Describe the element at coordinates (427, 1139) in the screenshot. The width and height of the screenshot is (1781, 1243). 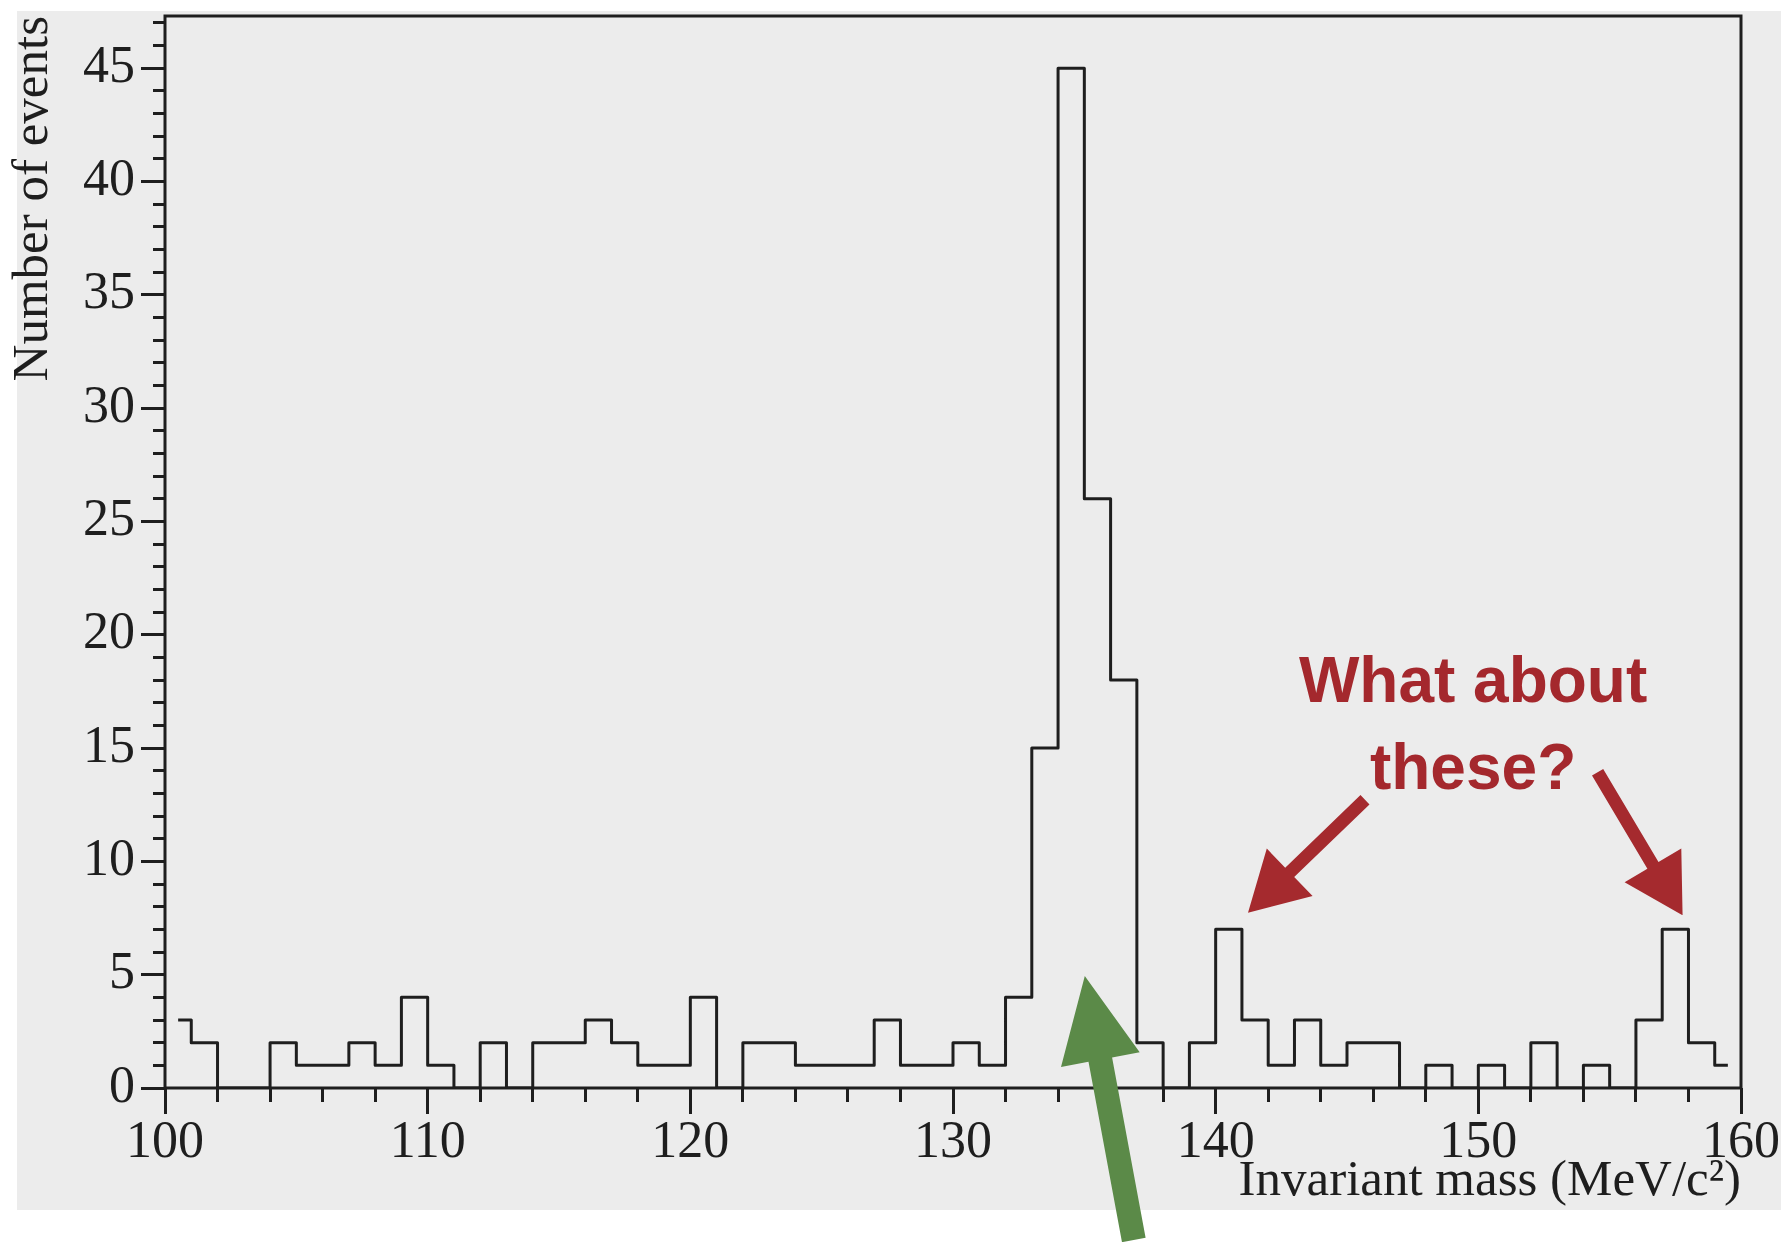
I see `x-tick-label: 110` at that location.